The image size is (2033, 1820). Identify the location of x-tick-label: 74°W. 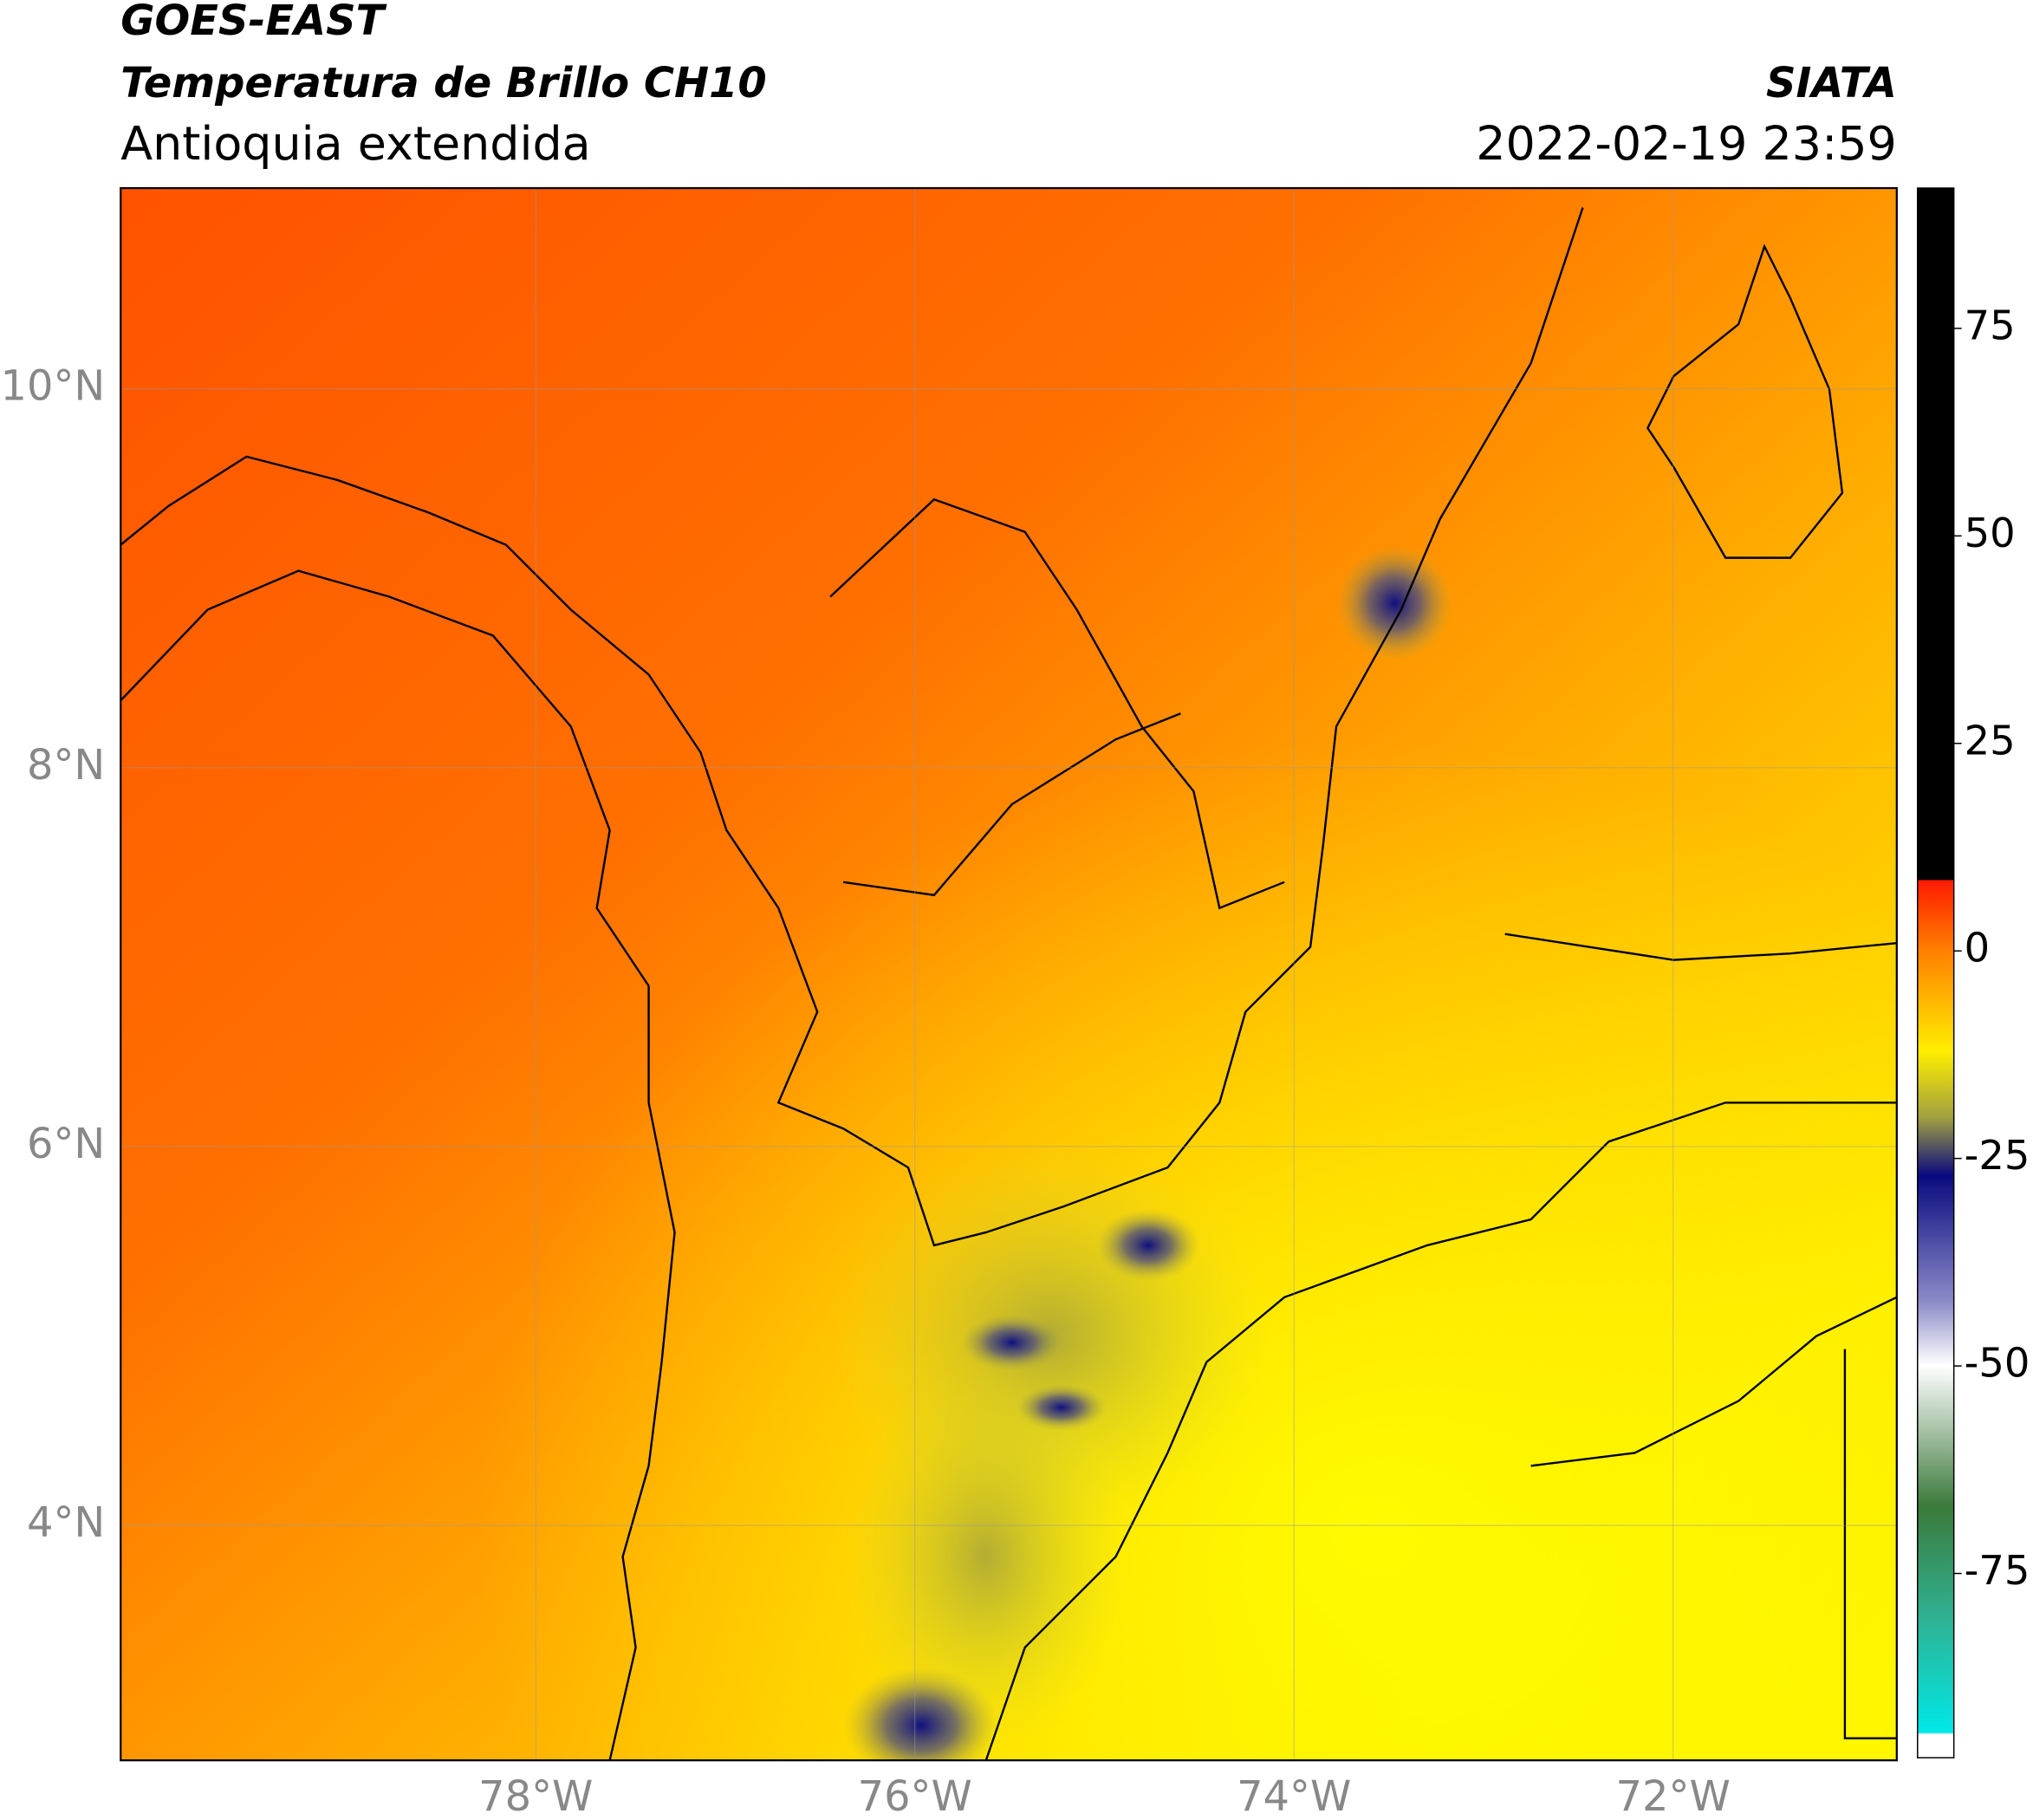
(1294, 1796).